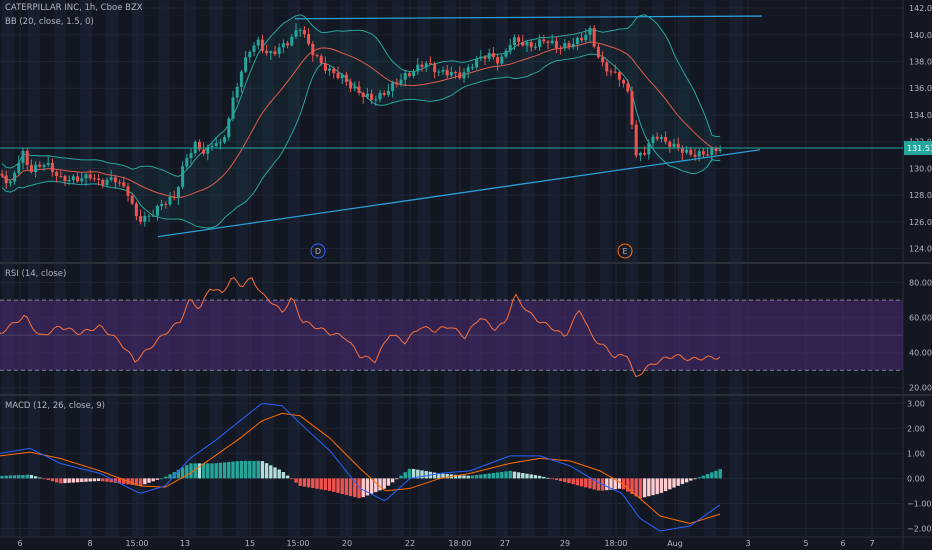  I want to click on rsi-tick-label: 60.00, so click(920, 318).